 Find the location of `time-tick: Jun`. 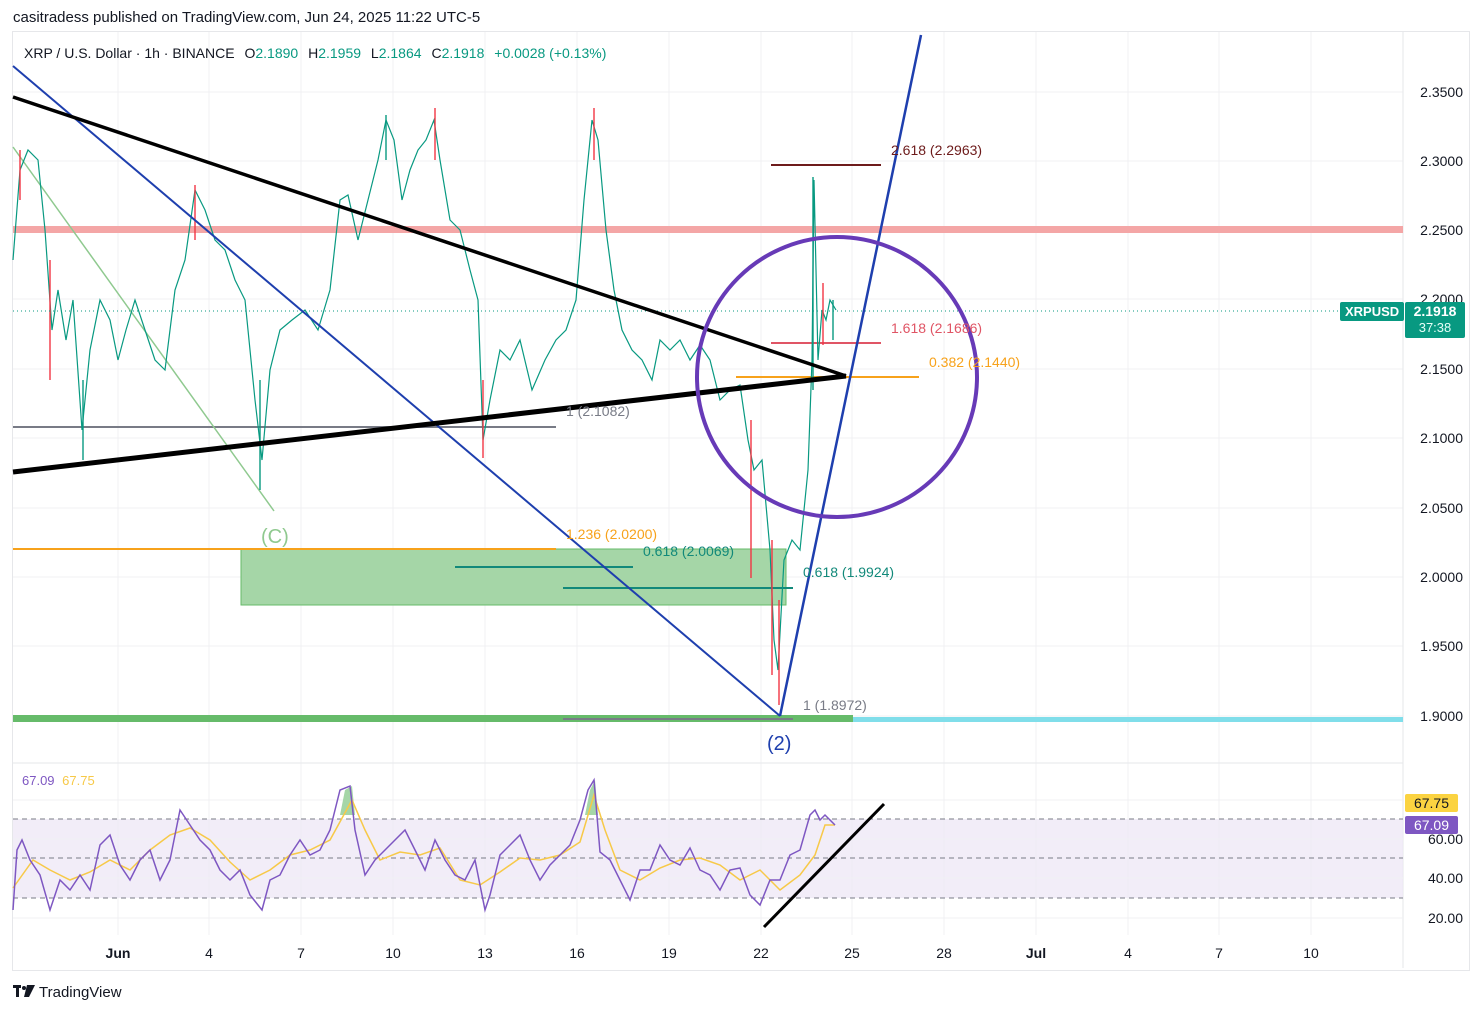

time-tick: Jun is located at coordinates (118, 953).